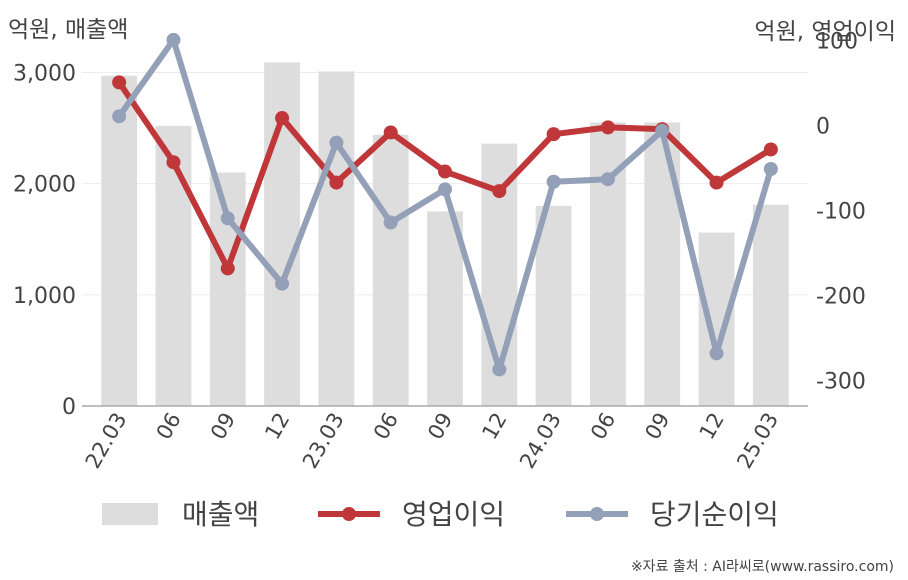 The width and height of the screenshot is (908, 580). I want to click on right-tick-label: 100, so click(837, 42).